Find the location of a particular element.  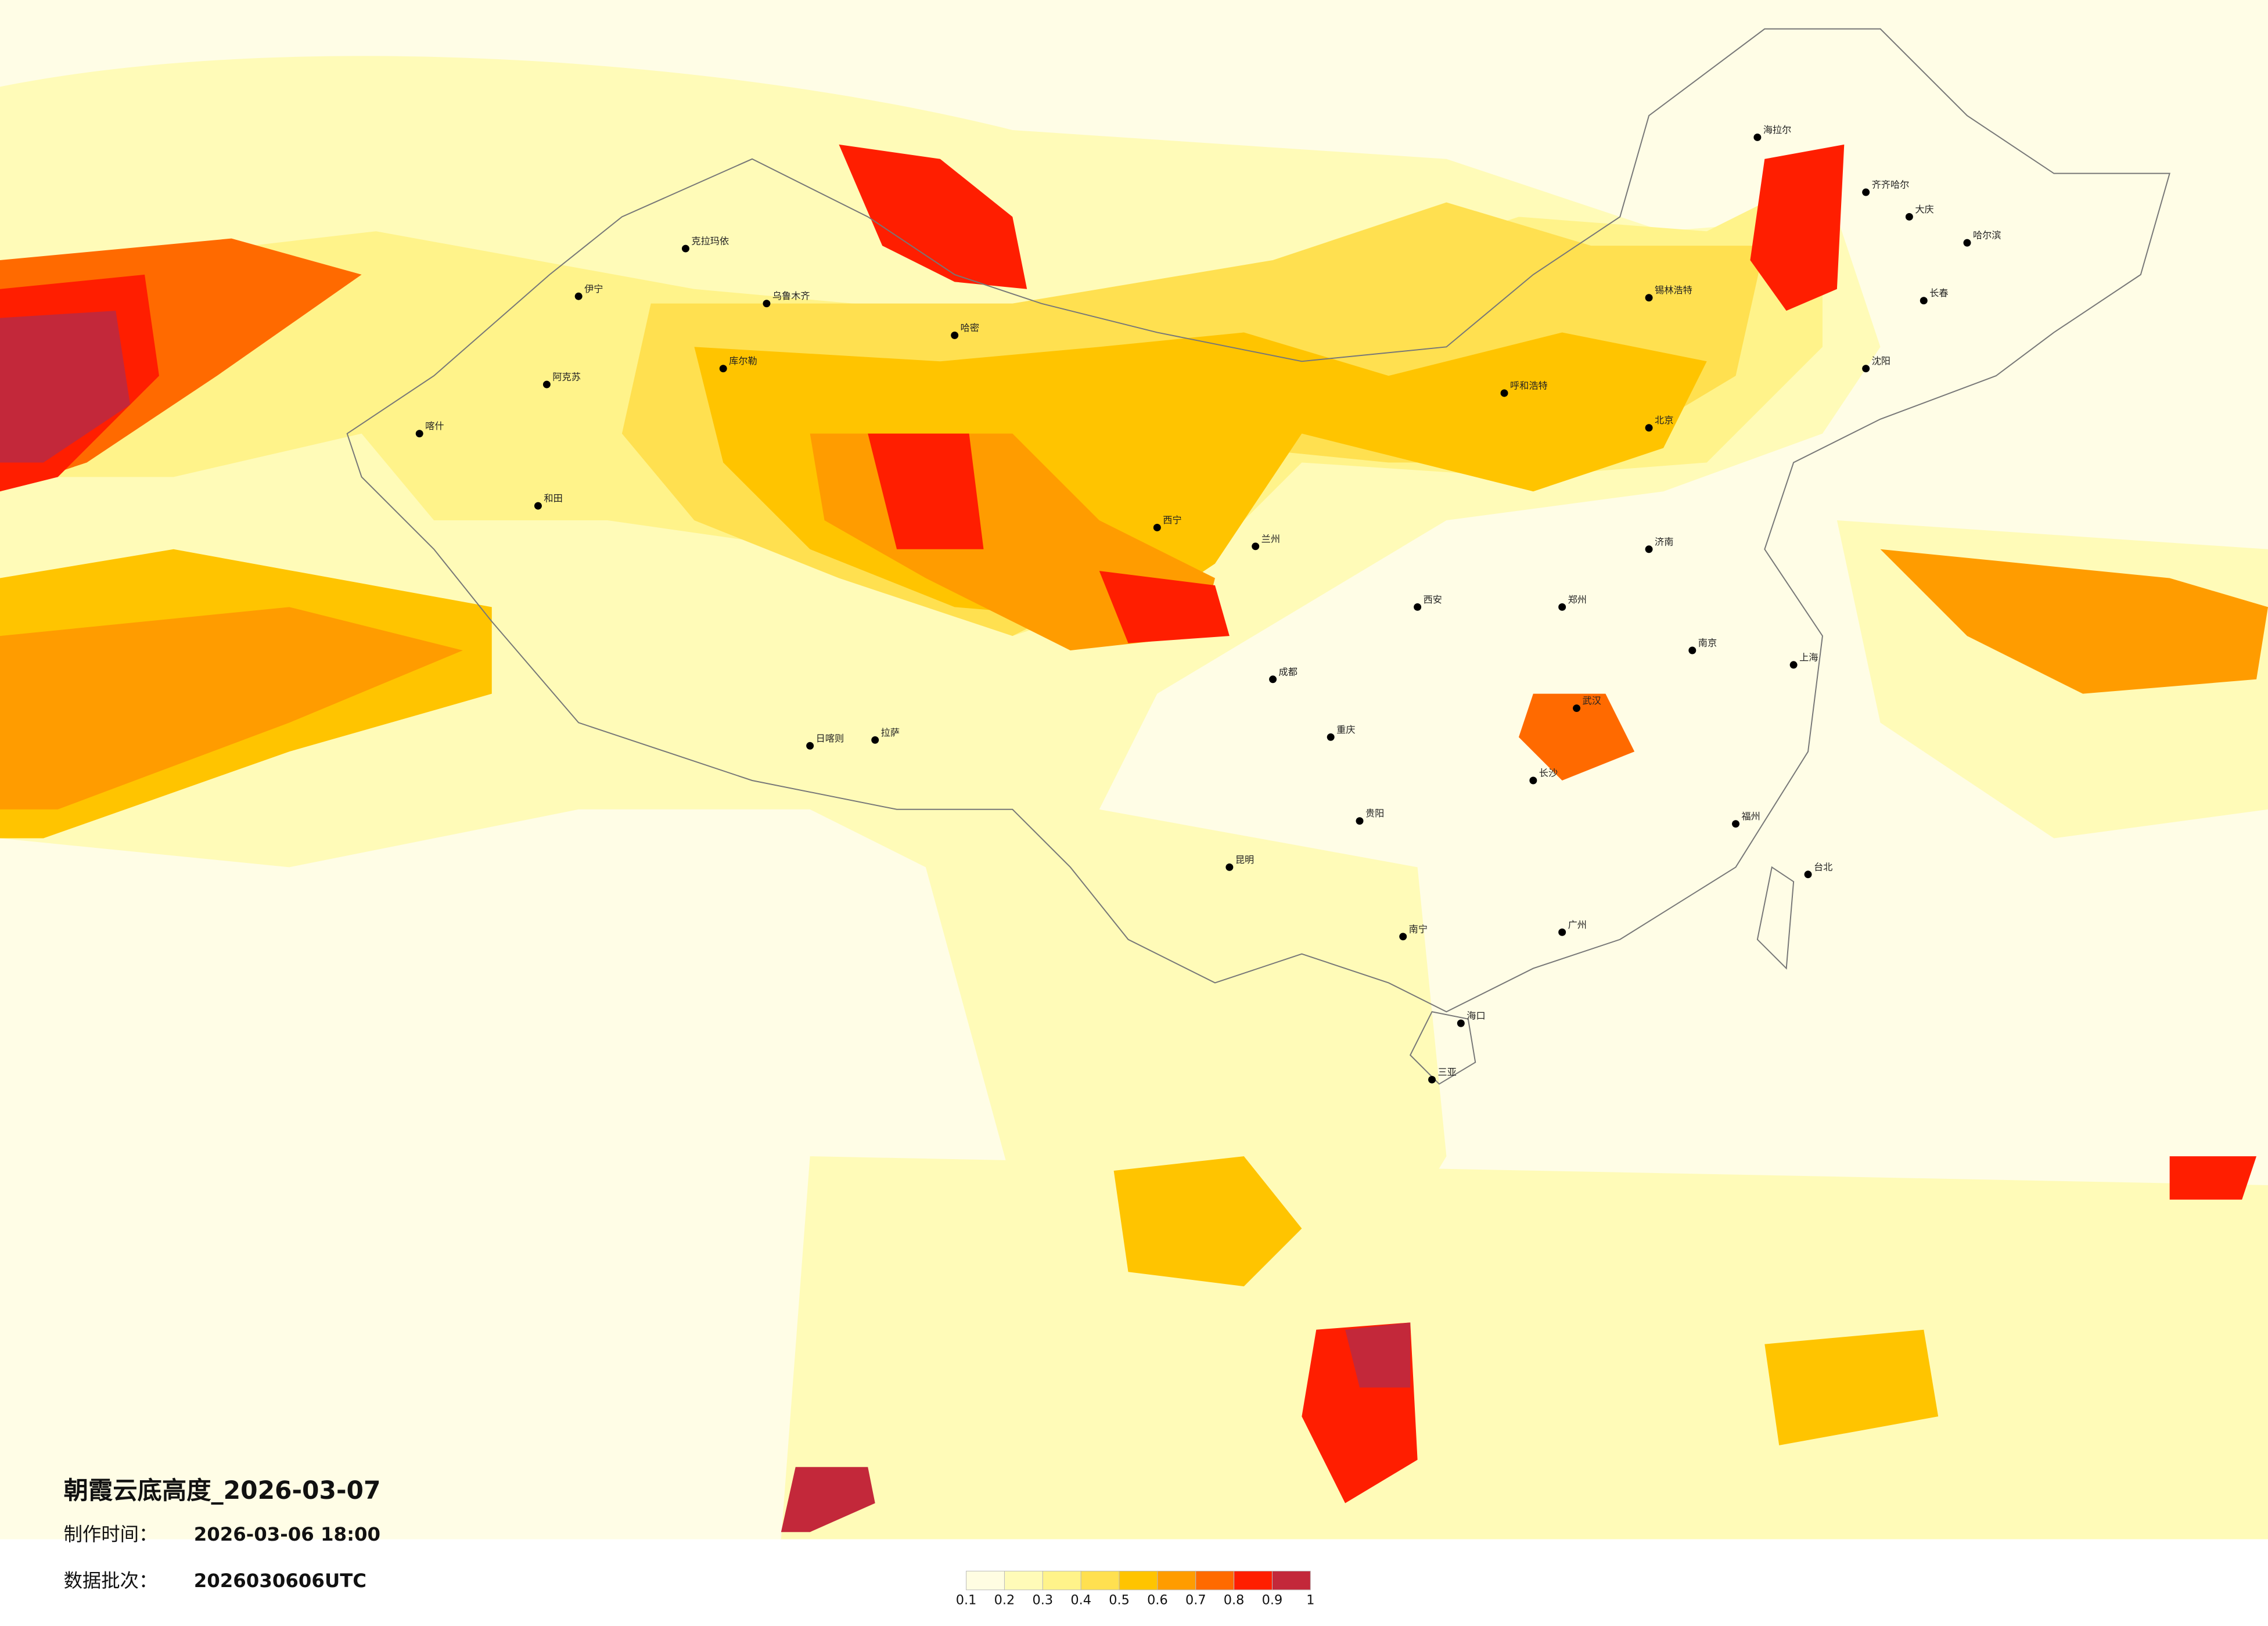

map-title: 朝霞云底高度_2026-03-07 is located at coordinates (222, 1490).